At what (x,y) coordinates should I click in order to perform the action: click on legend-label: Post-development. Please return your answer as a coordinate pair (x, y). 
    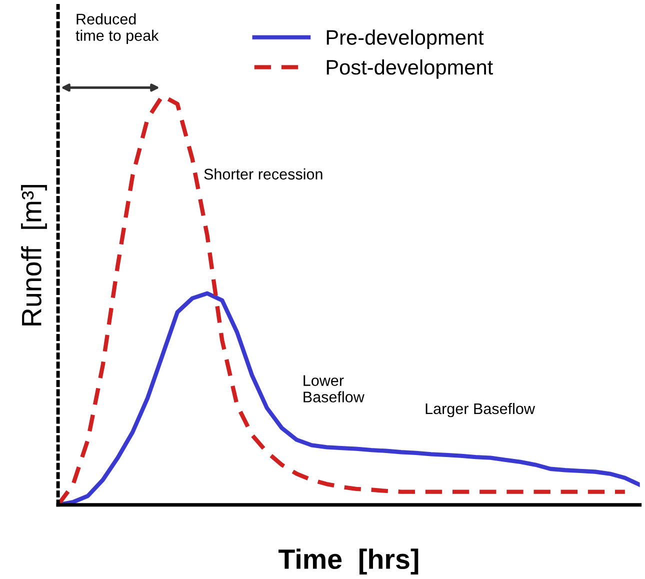
    Looking at the image, I should click on (409, 69).